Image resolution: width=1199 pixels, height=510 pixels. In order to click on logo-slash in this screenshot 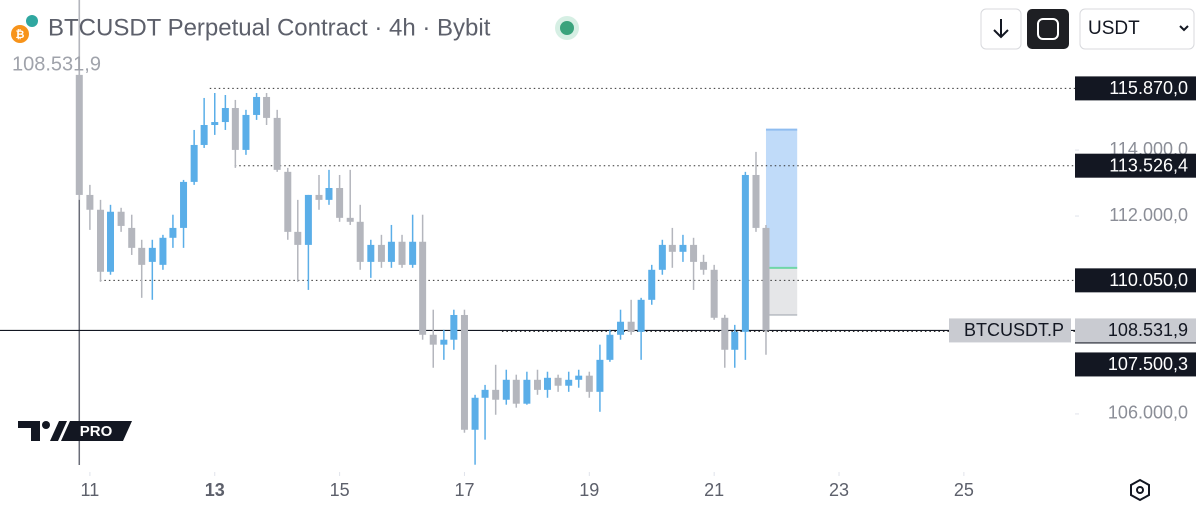, I will do `click(58, 431)`.